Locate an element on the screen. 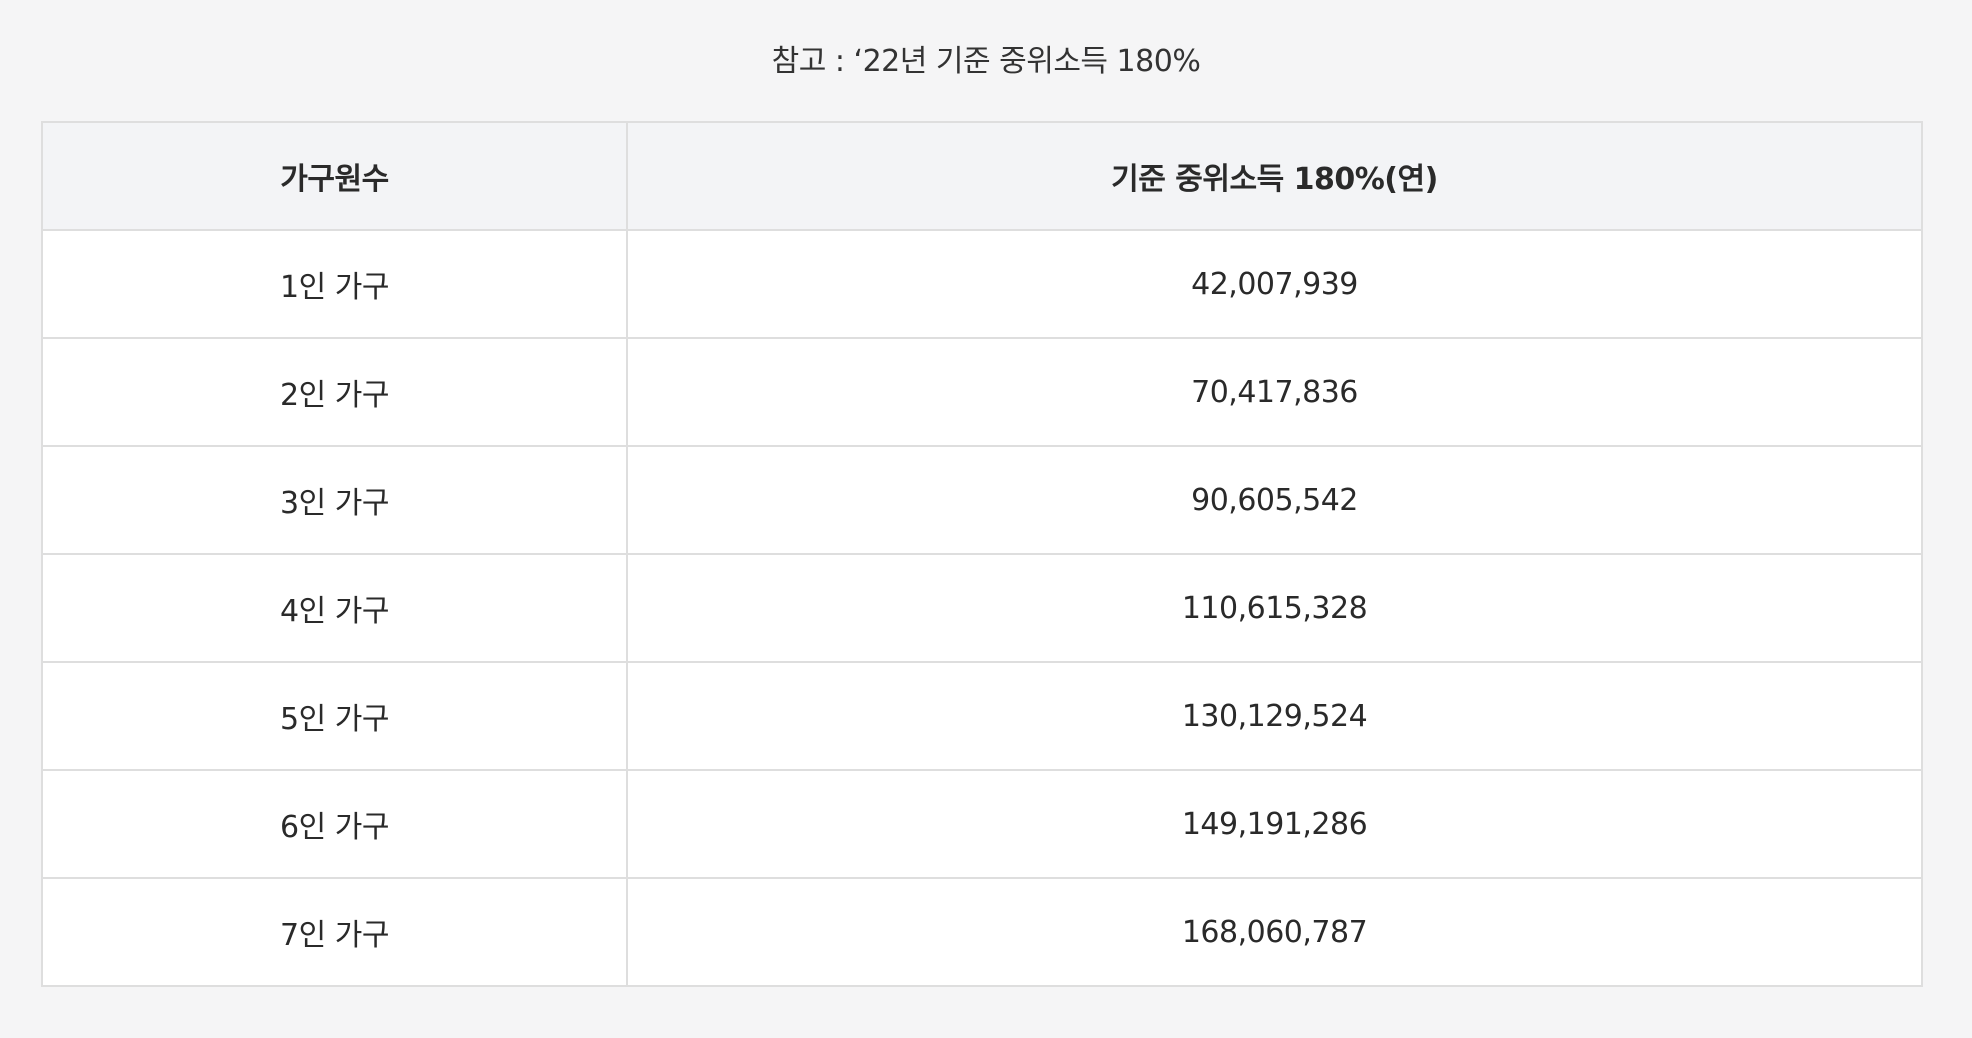 The height and width of the screenshot is (1038, 1972). household-cell: 6인 가구 is located at coordinates (334, 824).